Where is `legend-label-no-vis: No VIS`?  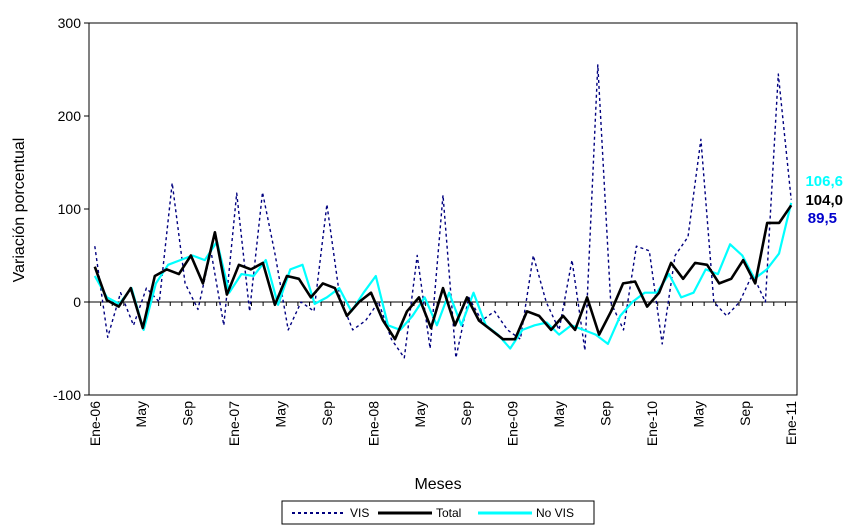 legend-label-no-vis: No VIS is located at coordinates (555, 513).